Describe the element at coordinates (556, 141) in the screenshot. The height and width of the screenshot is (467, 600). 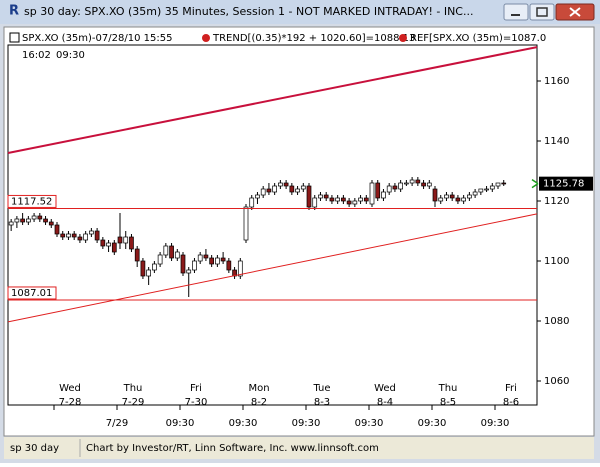
I see `y-tick-label: 1140` at that location.